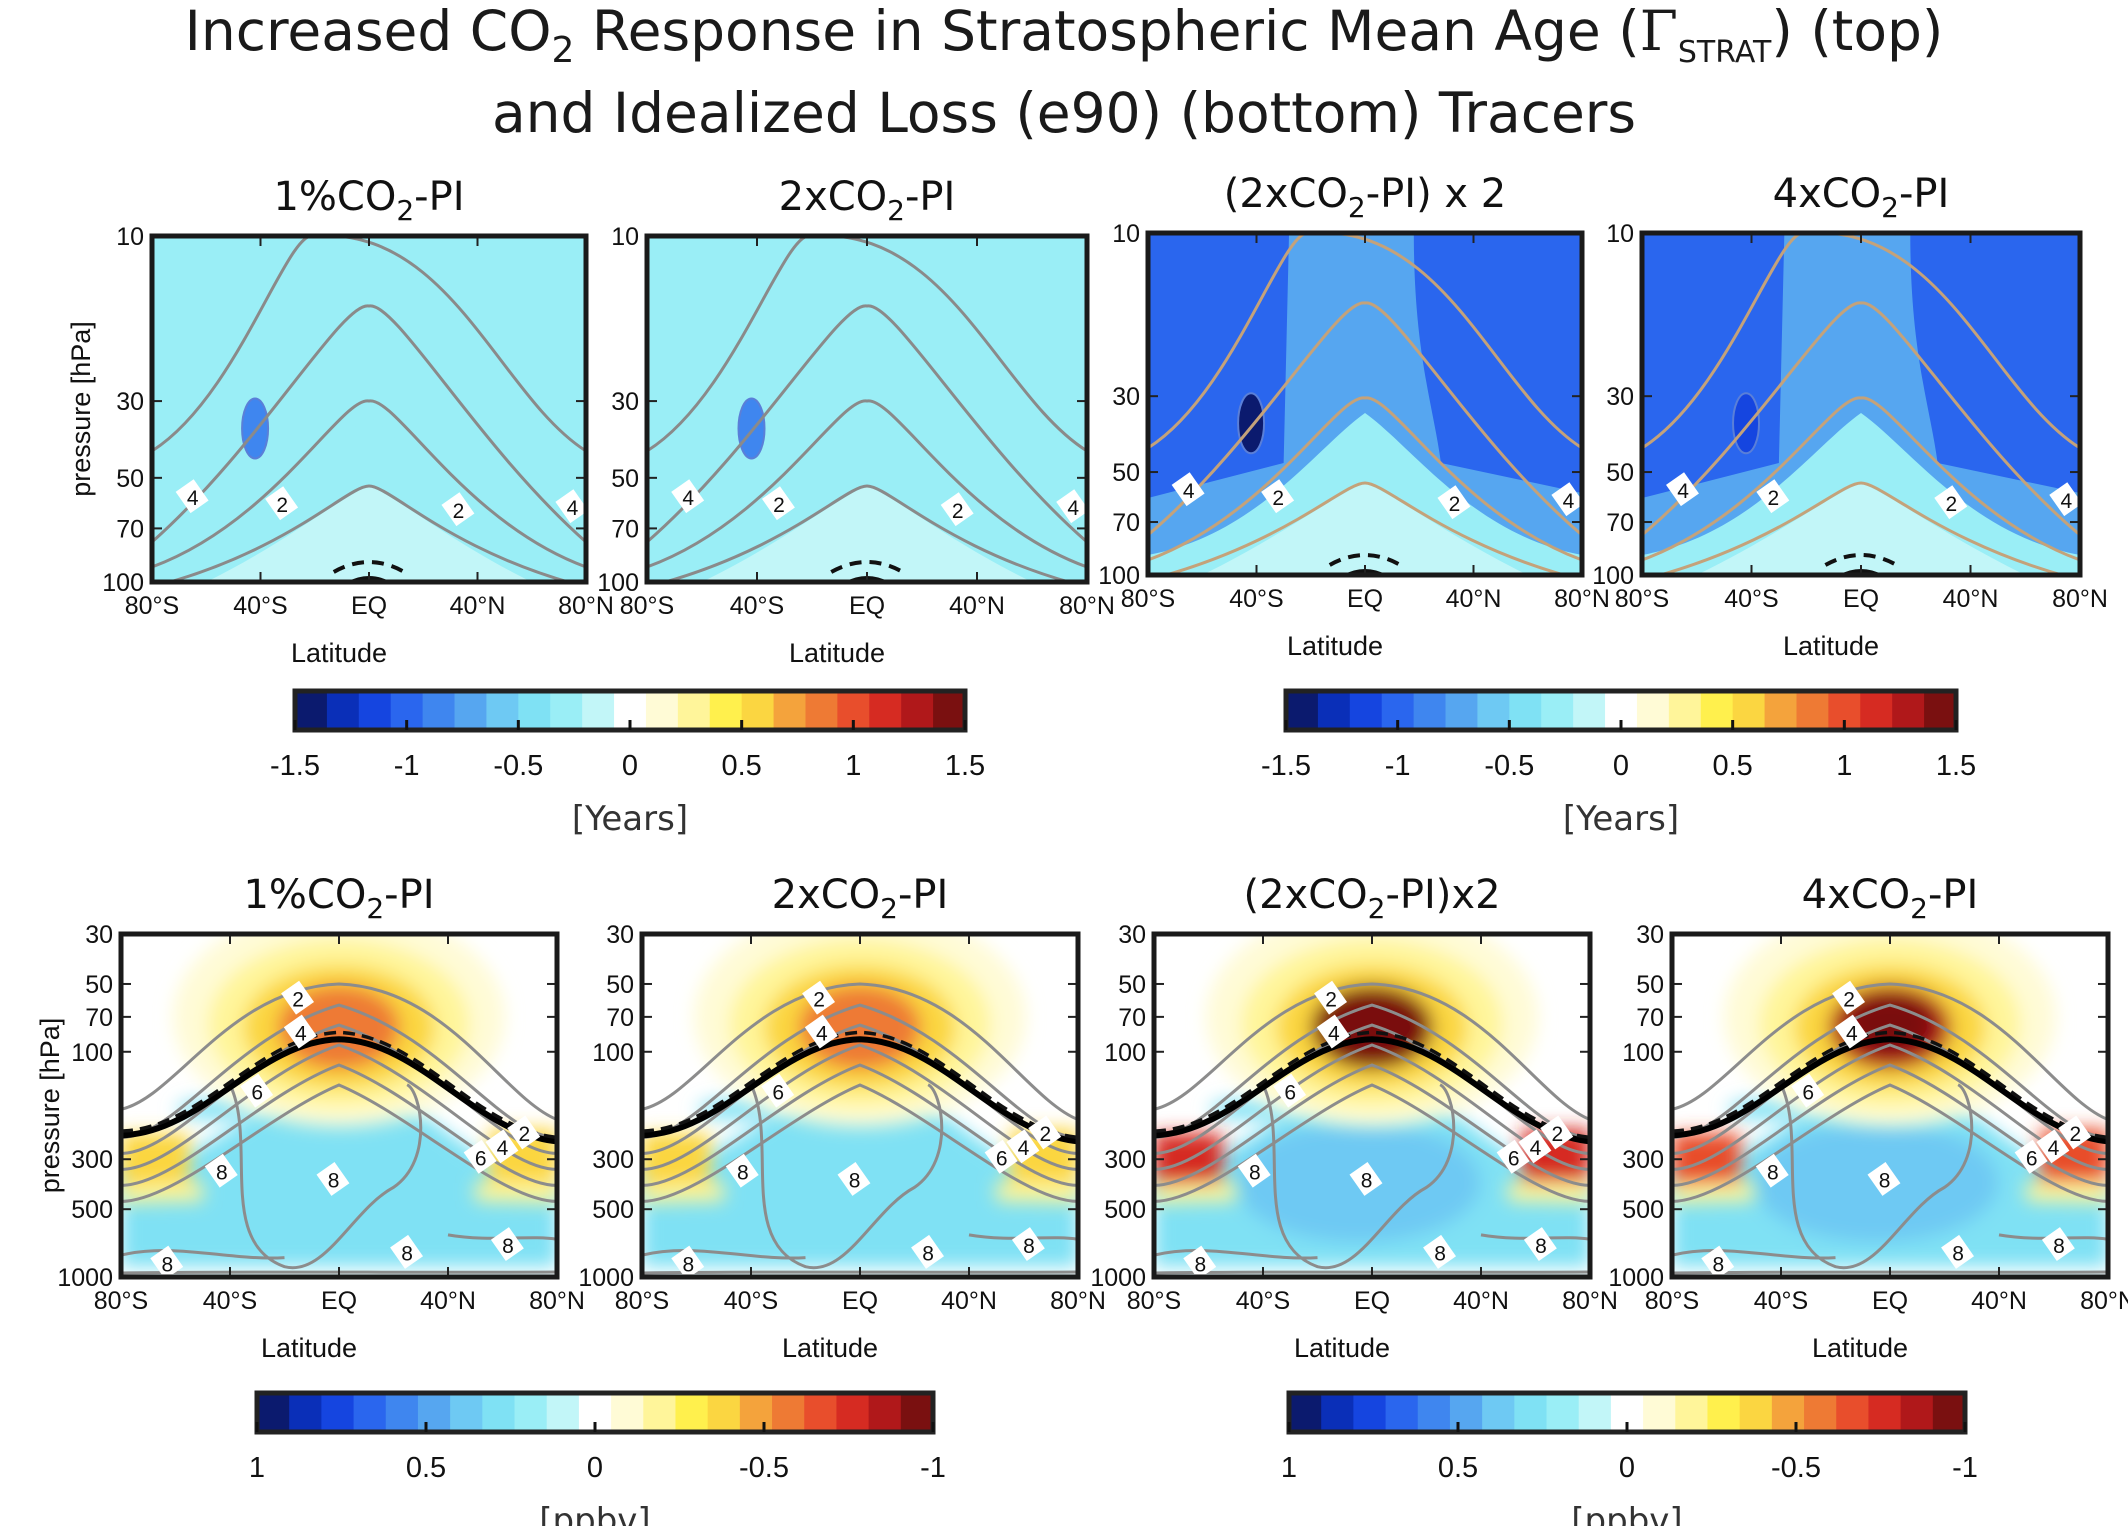  What do you see at coordinates (860, 898) in the screenshot?
I see `panel-title: 2xCO2-PI` at bounding box center [860, 898].